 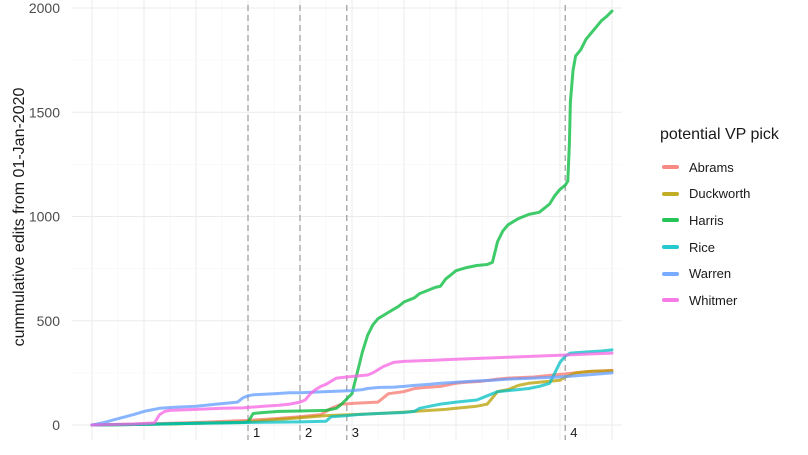 I want to click on series-line-warren, so click(x=352, y=399).